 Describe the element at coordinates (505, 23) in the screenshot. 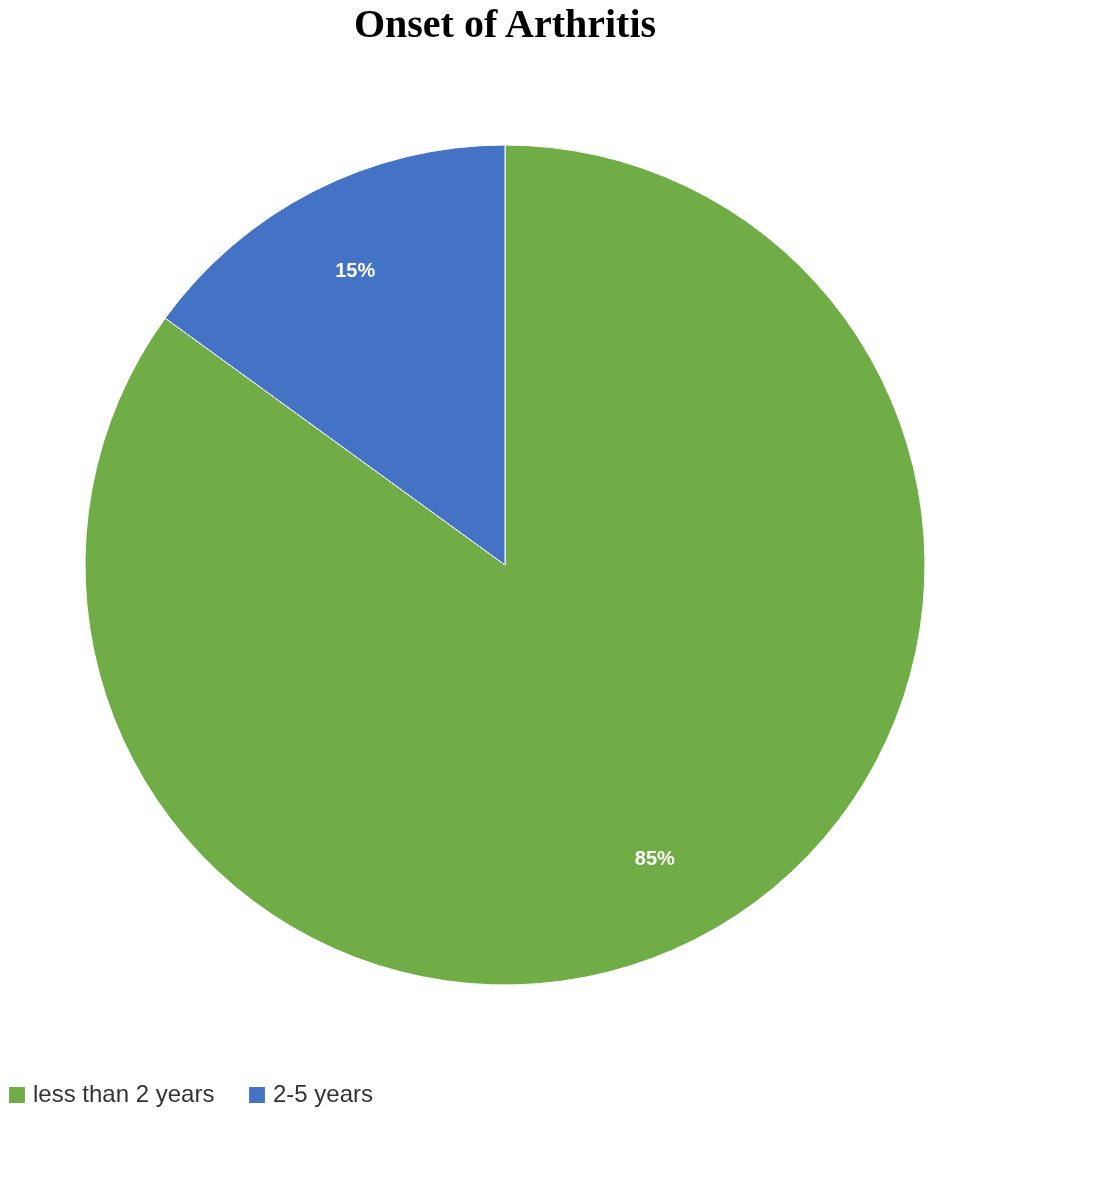

I see `chart-title: Onset of Arthritis` at that location.